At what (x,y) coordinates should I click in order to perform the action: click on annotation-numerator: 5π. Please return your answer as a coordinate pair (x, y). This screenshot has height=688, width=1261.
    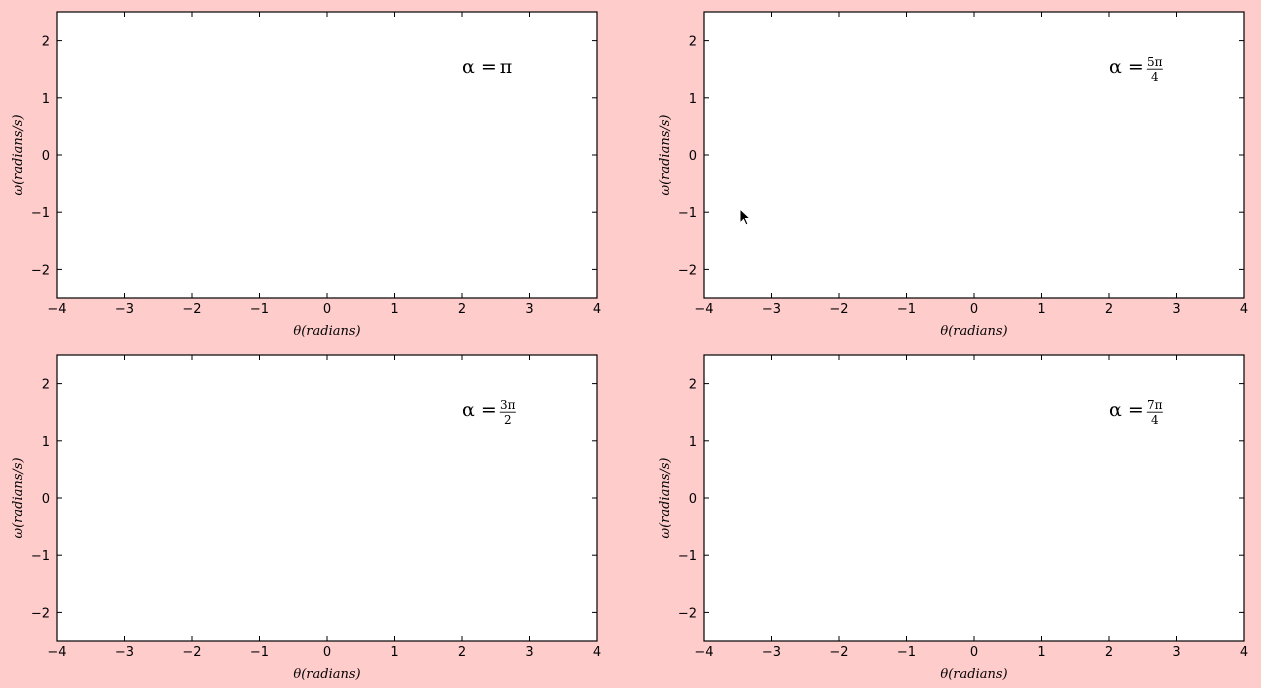
    Looking at the image, I should click on (1155, 62).